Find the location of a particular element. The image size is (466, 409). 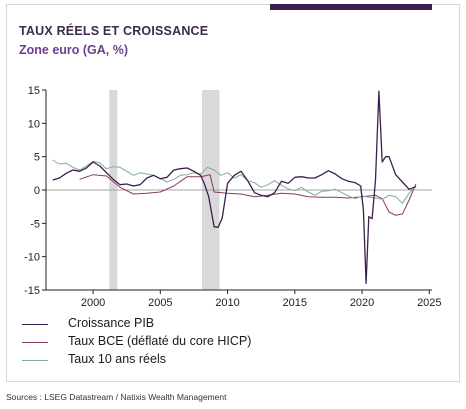

y-tick-label: 0 is located at coordinates (37, 191).